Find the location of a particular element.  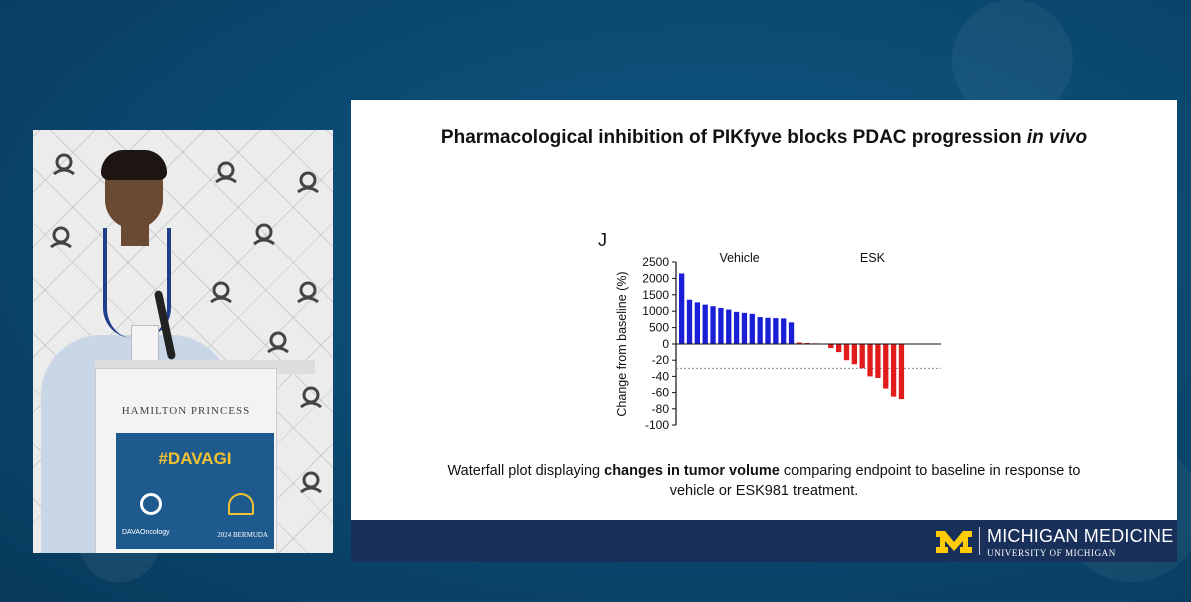

slide-footer: MICHIGAN MEDICINE UNIVERSITY OF MICHIGAN is located at coordinates (764, 541).